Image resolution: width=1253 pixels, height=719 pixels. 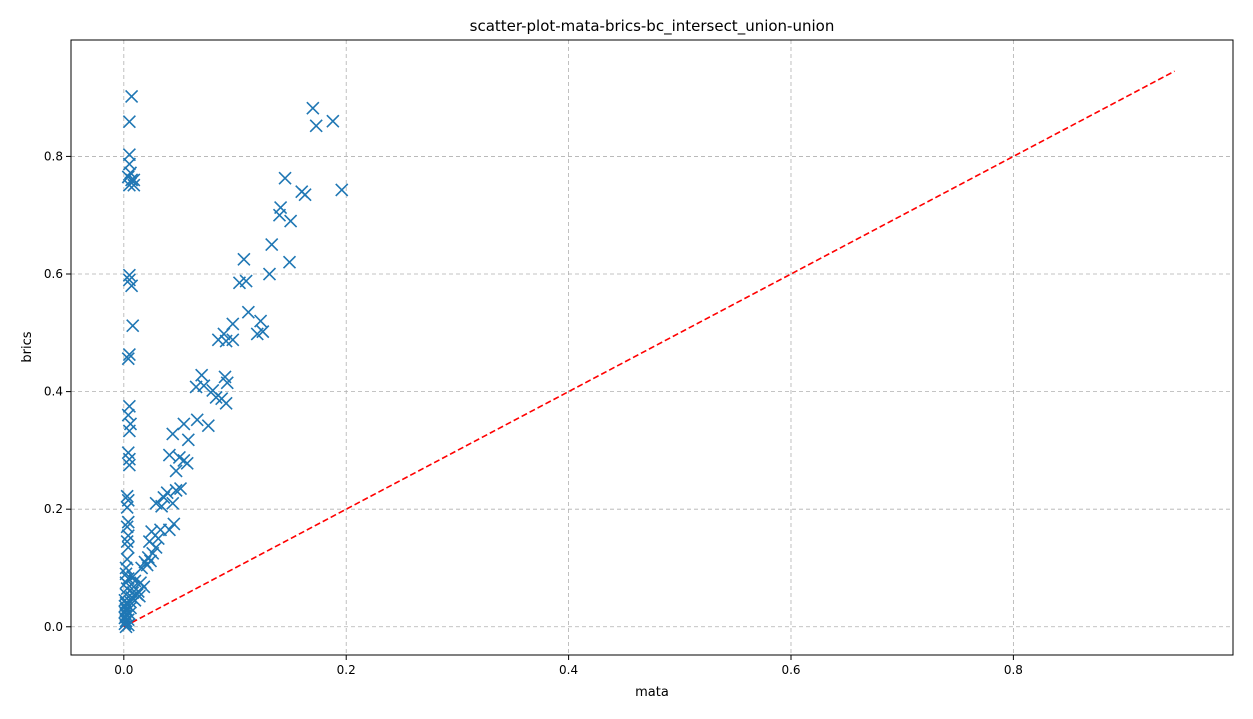 I want to click on x-tick-label: 0.6, so click(x=790, y=670).